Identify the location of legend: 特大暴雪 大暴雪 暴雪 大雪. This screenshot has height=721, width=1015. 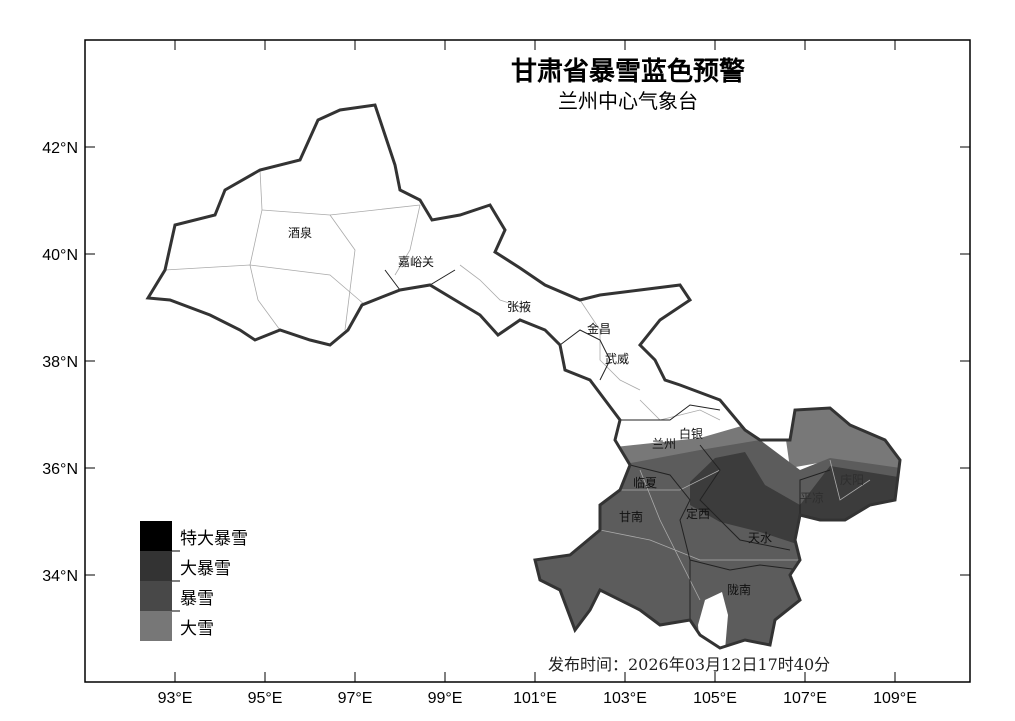
(194, 581).